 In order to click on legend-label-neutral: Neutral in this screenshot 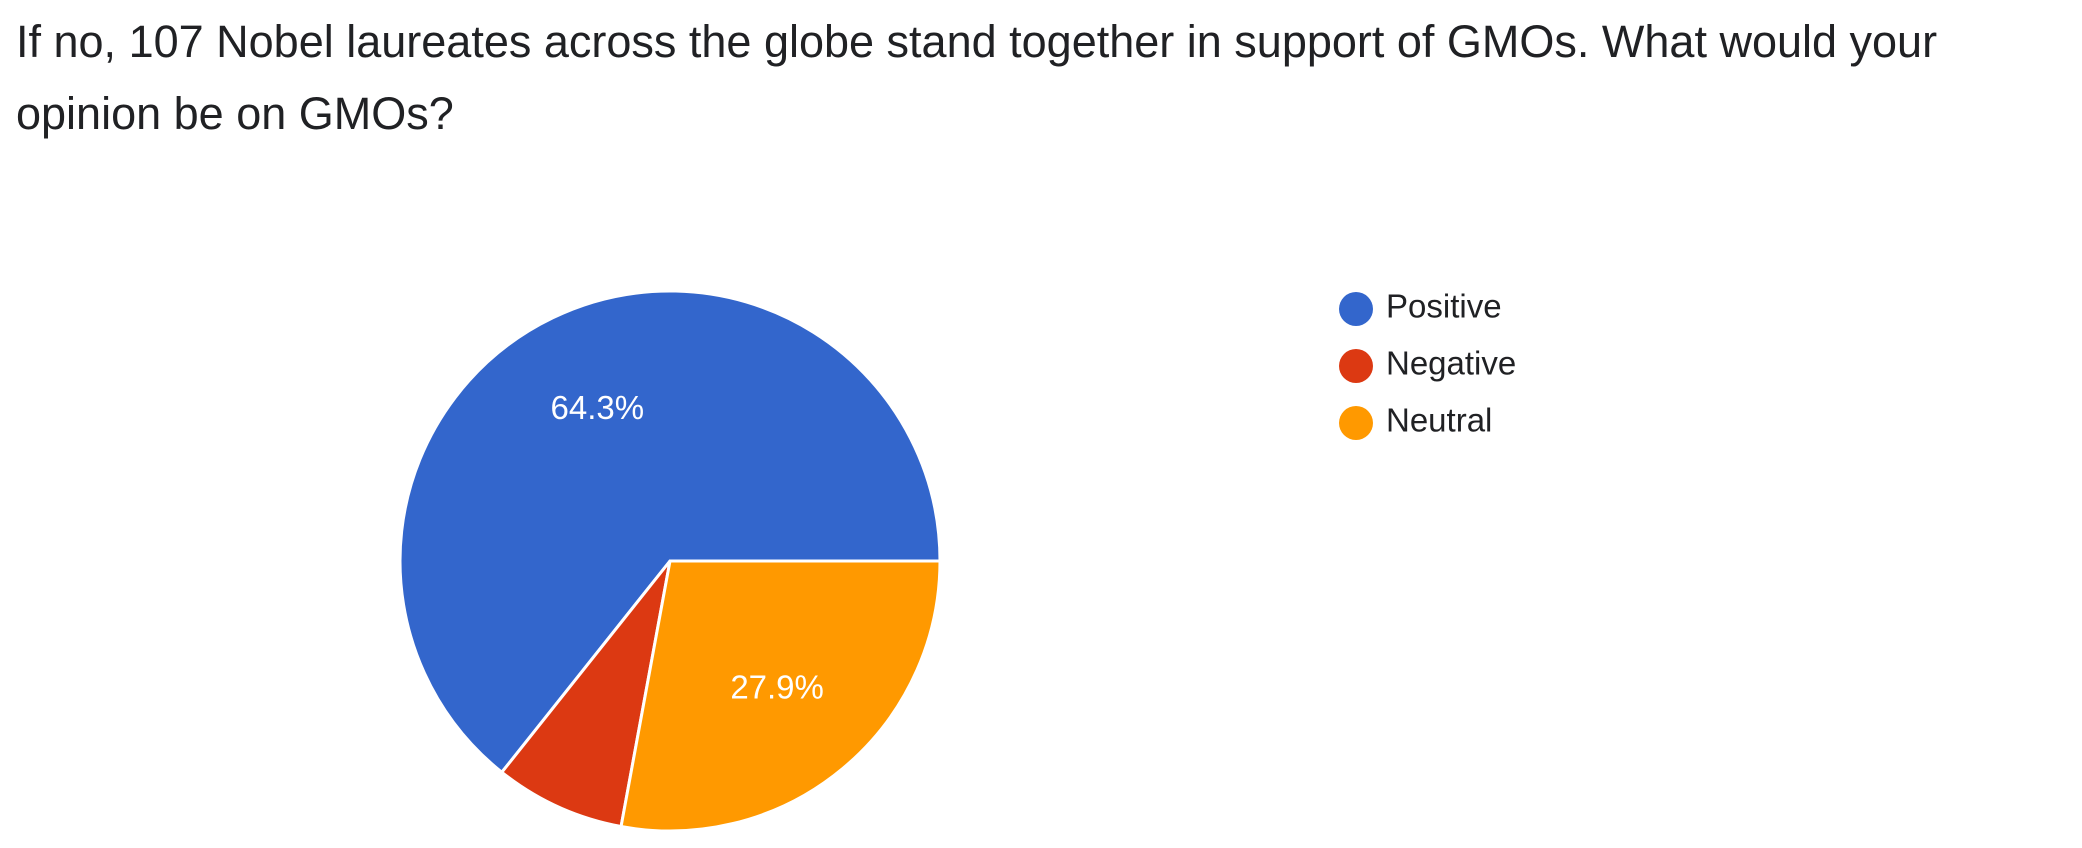, I will do `click(1439, 420)`.